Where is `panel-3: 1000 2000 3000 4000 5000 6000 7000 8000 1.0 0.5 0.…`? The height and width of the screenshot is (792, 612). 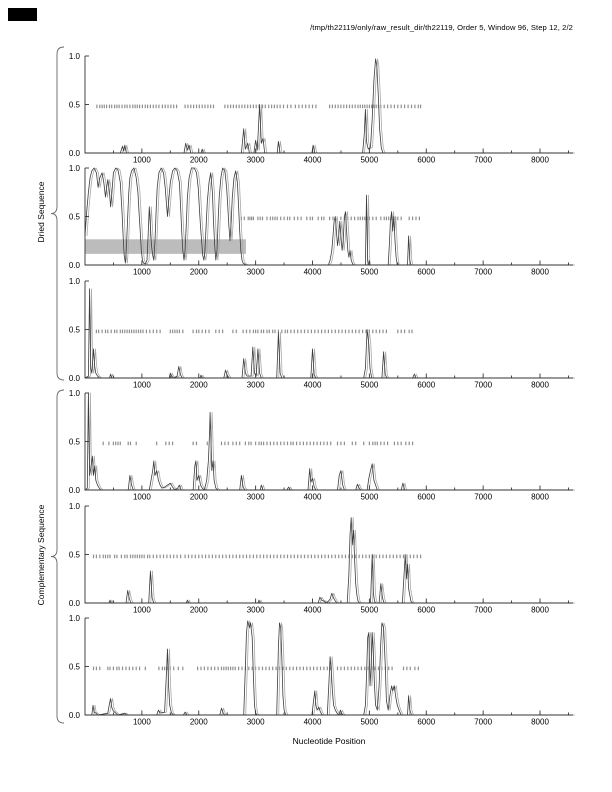
panel-3: 1000 2000 3000 4000 5000 6000 7000 8000 1.0 0.5 0.… is located at coordinates (322, 333).